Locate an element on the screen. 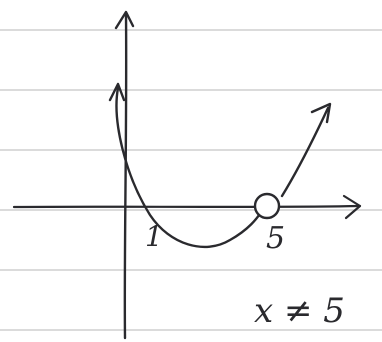 The image size is (382, 342). y-axis is located at coordinates (124, 175).